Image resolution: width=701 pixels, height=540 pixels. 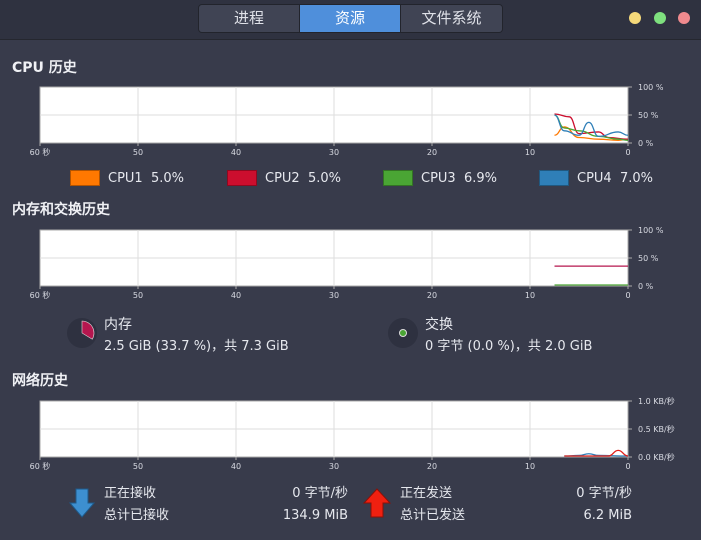 I want to click on close-button, so click(x=684, y=18).